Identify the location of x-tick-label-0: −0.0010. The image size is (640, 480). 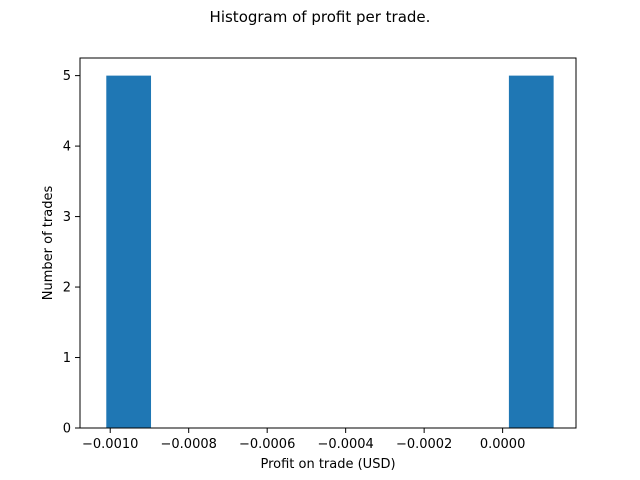
(110, 444).